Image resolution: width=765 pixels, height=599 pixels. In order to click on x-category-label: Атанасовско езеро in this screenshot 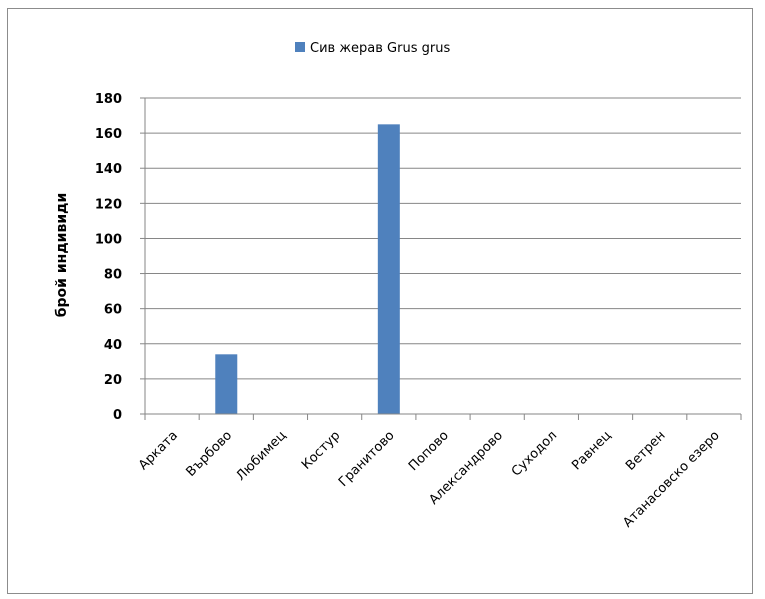, I will do `click(671, 479)`.